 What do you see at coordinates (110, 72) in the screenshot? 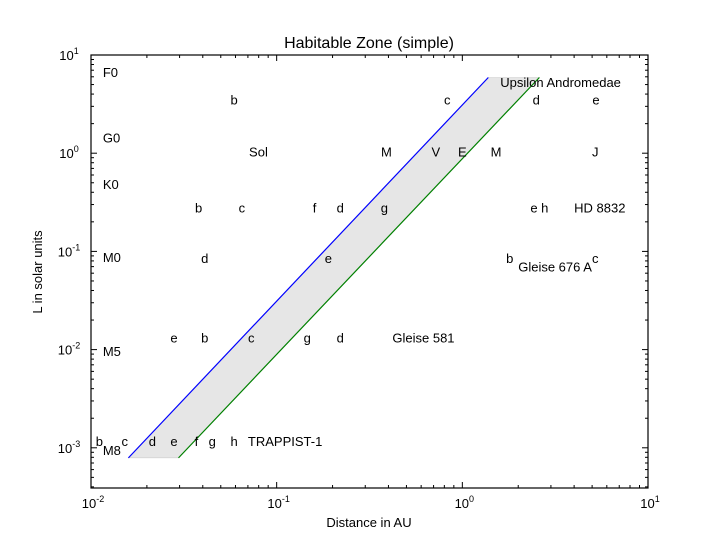
I see `spectral-type-label: F0` at bounding box center [110, 72].